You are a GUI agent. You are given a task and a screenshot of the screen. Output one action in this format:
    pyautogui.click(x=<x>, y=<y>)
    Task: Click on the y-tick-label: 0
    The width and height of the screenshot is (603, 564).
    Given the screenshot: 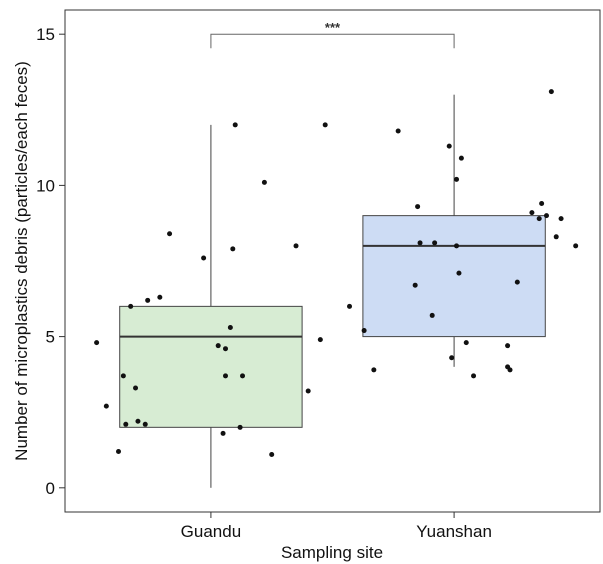 What is the action you would take?
    pyautogui.click(x=50, y=488)
    